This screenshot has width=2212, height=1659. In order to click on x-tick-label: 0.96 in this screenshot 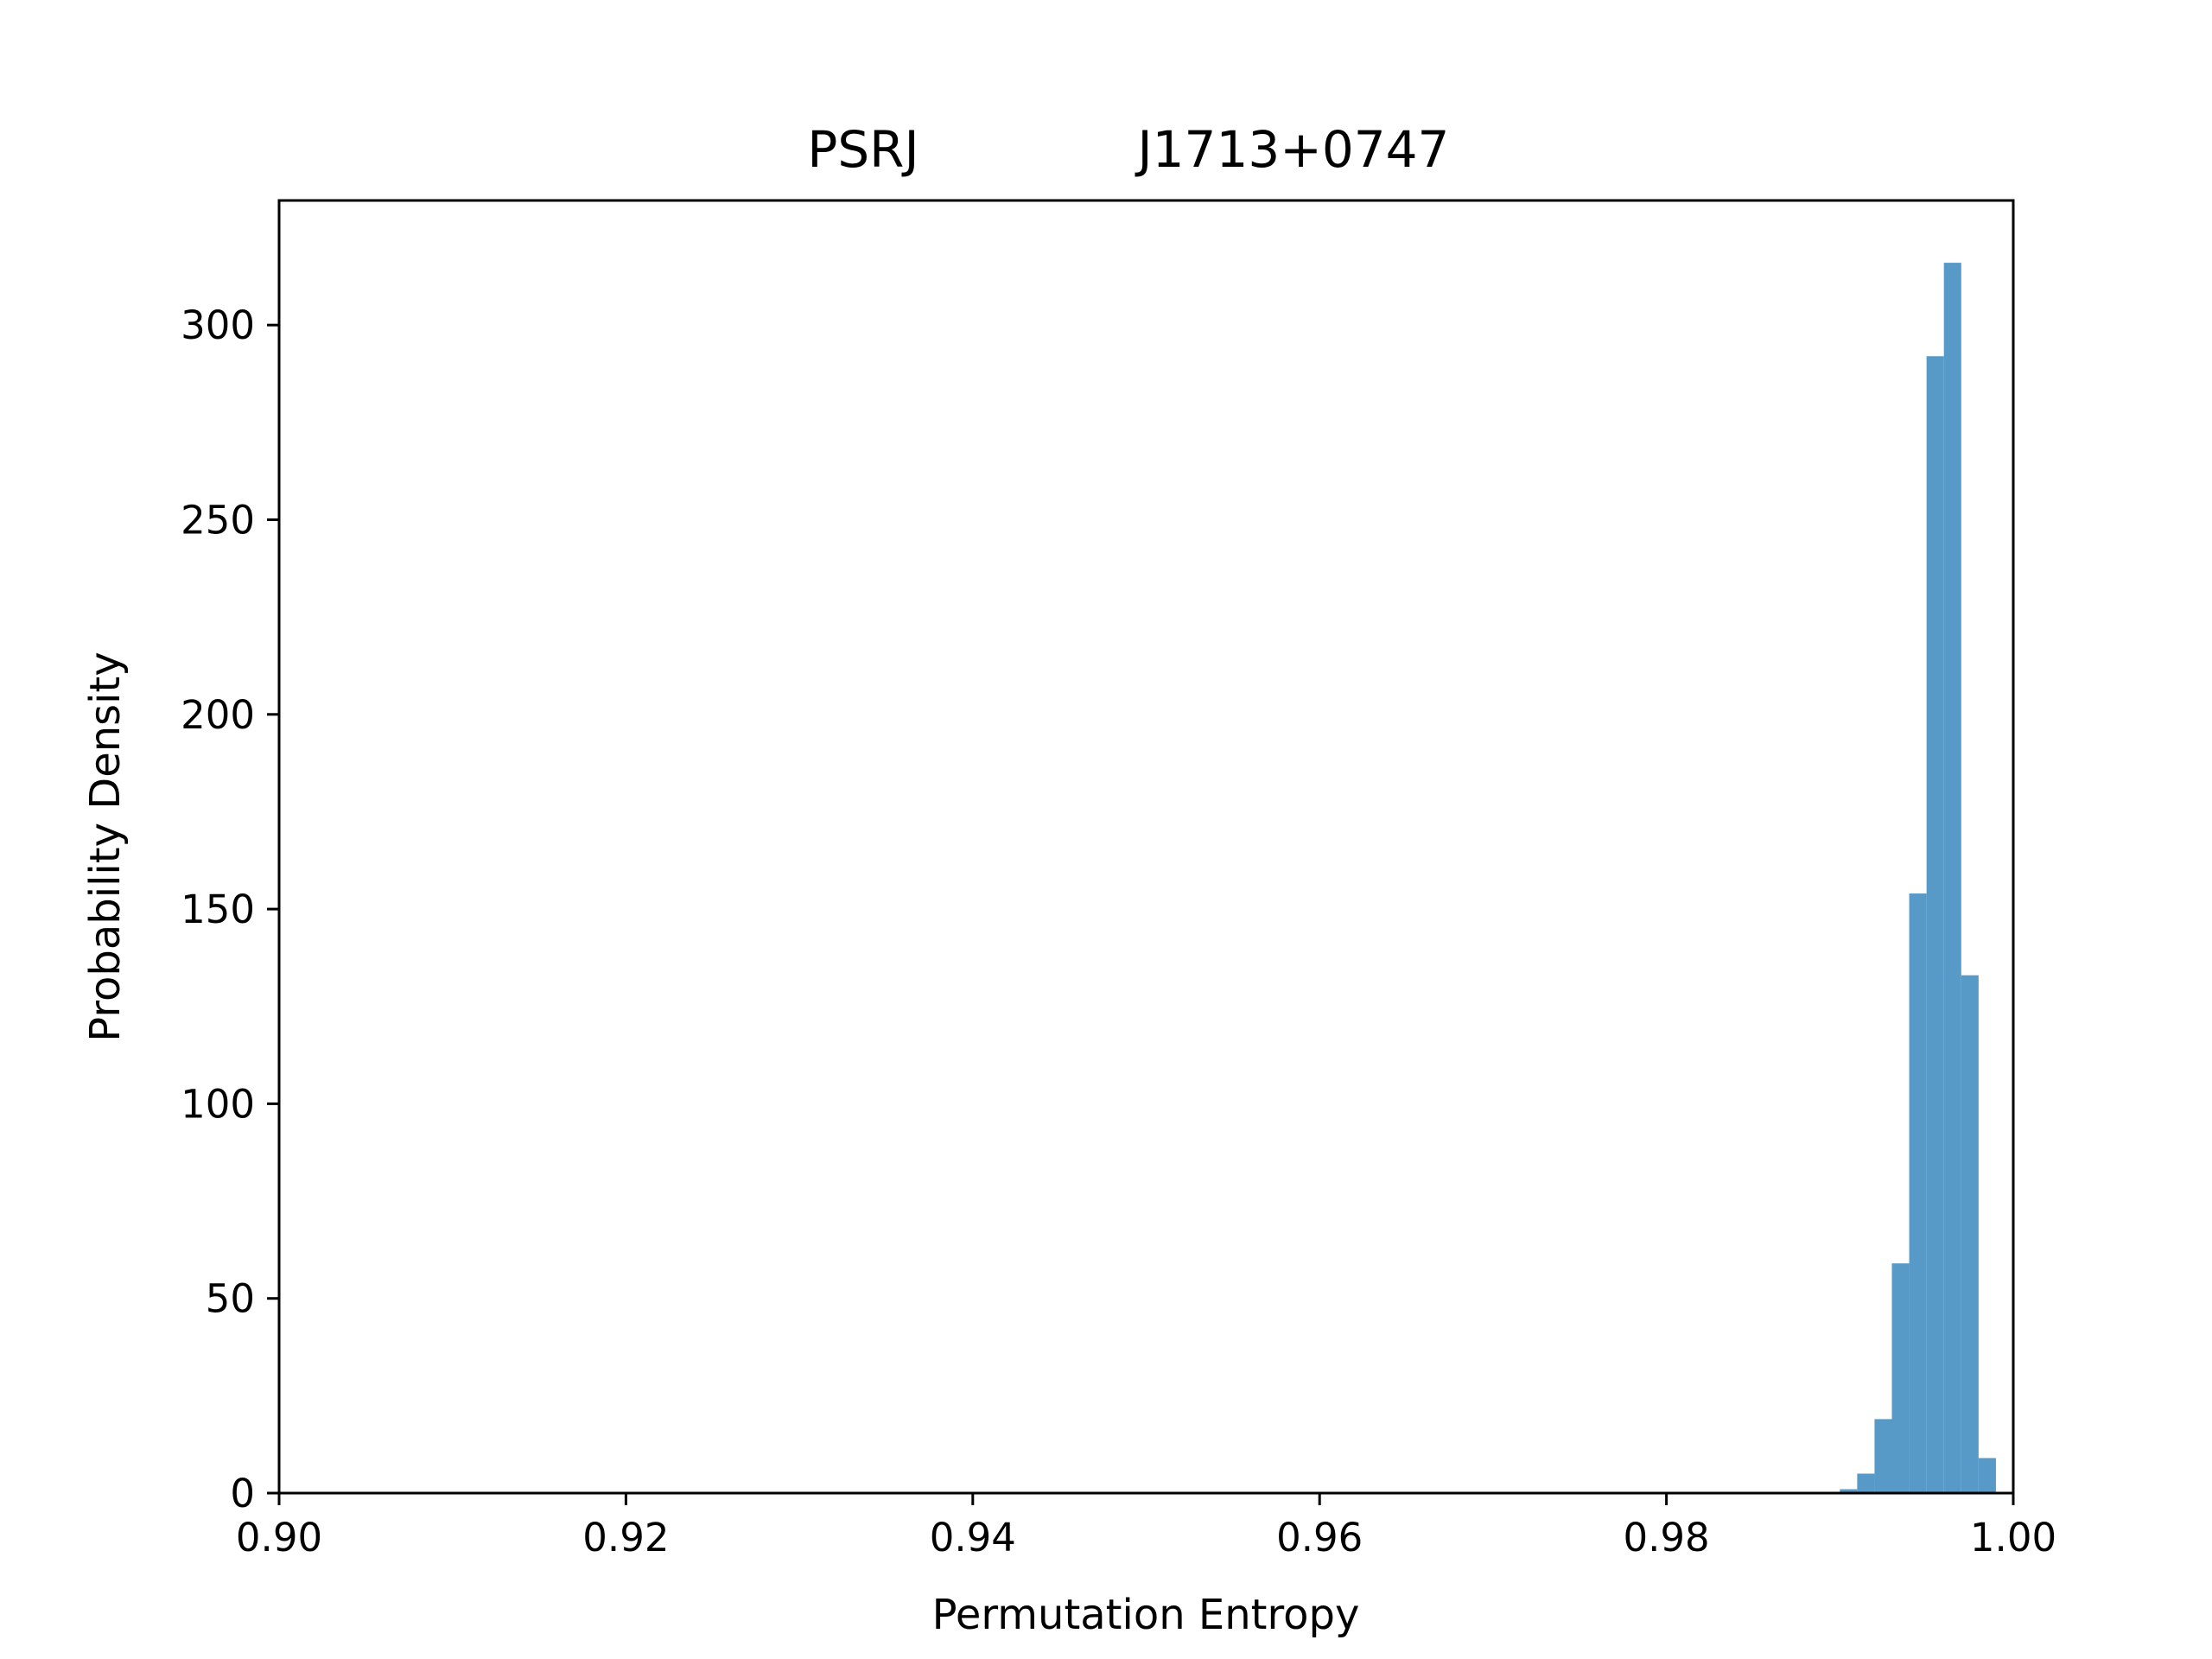, I will do `click(1319, 1537)`.